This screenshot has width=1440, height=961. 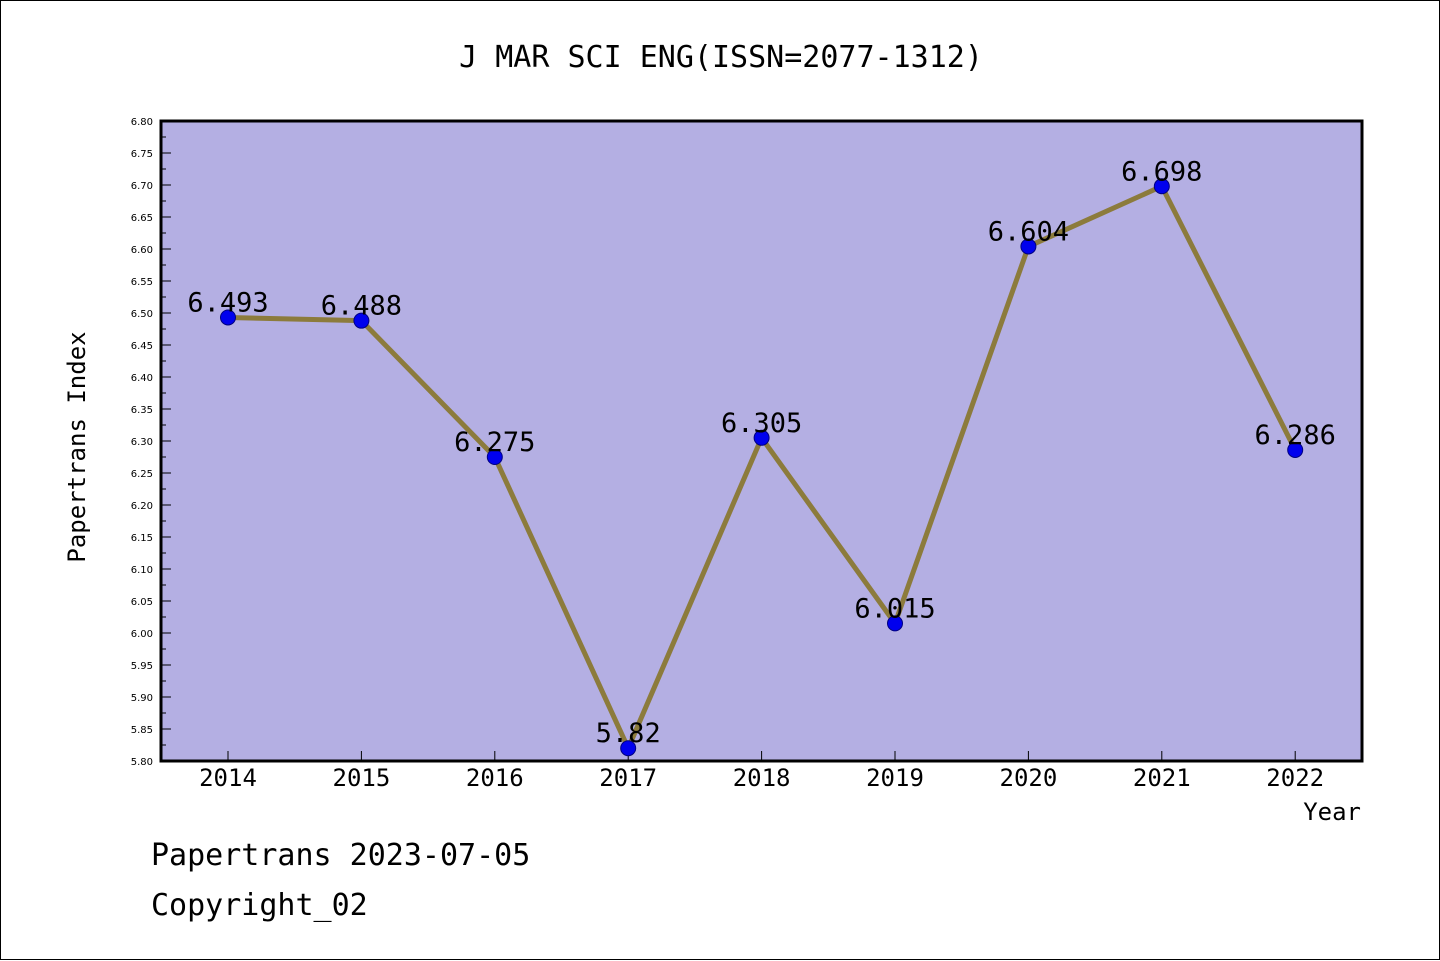 What do you see at coordinates (259, 905) in the screenshot?
I see `footer-copyright: Copyright_02` at bounding box center [259, 905].